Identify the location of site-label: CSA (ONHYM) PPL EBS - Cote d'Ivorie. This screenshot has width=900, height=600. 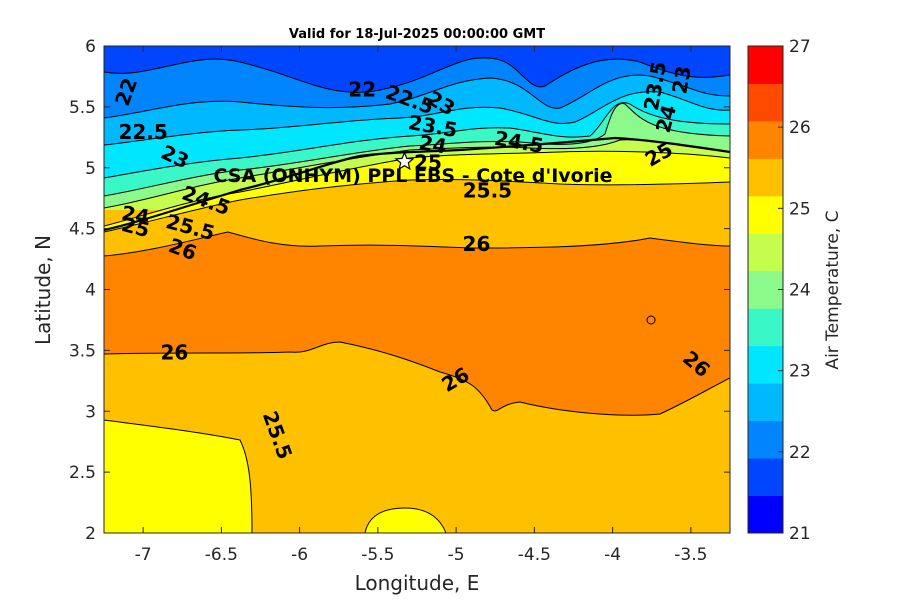
(412, 176).